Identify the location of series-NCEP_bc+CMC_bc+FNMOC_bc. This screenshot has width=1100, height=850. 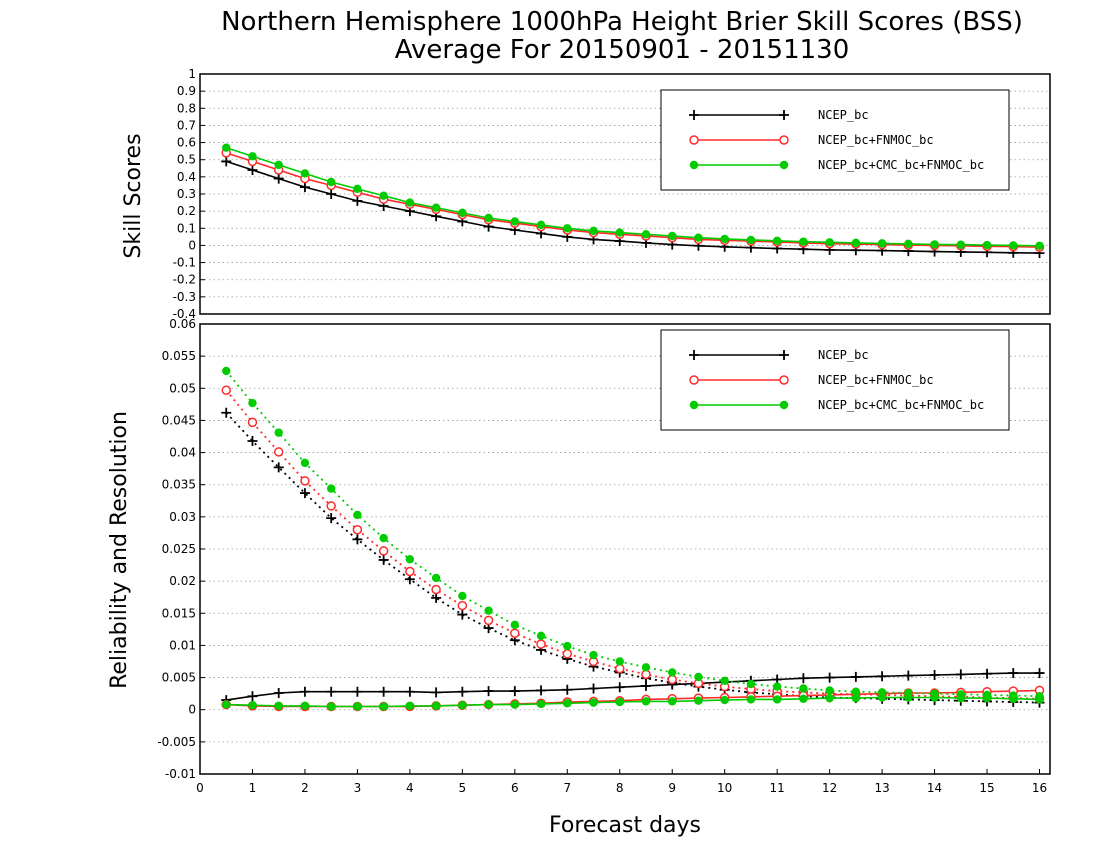
(633, 196).